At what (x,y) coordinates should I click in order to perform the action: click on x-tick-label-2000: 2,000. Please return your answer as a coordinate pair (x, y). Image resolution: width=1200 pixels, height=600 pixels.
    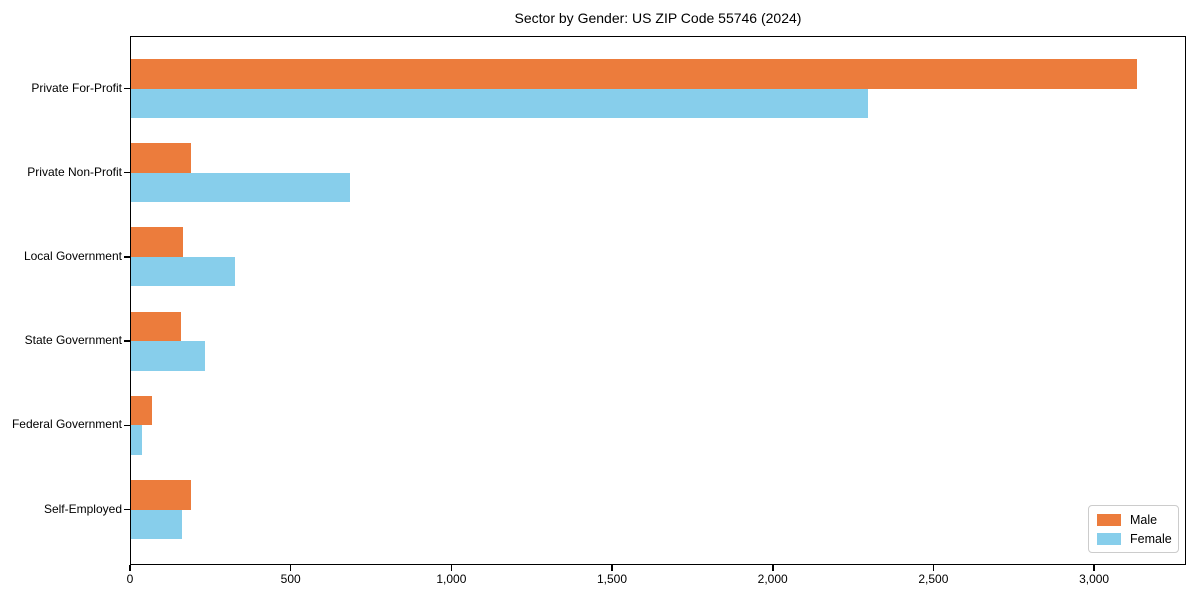
    Looking at the image, I should click on (772, 579).